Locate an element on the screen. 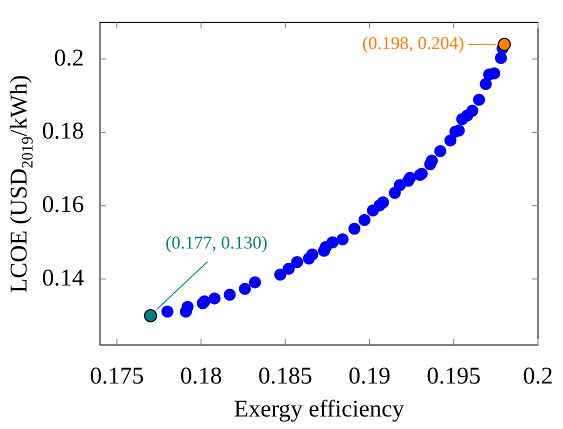  x-tick-label: 0.195 is located at coordinates (453, 377).